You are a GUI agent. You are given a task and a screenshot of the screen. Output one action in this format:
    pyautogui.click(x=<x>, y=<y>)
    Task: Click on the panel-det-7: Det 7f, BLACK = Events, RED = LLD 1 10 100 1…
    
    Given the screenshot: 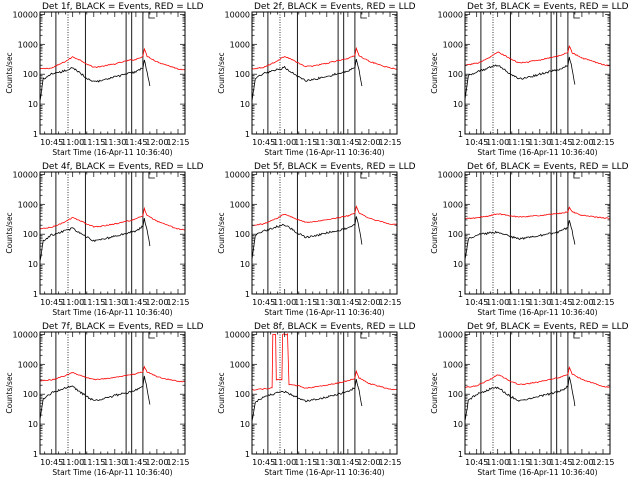 What is the action you would take?
    pyautogui.click(x=104, y=399)
    